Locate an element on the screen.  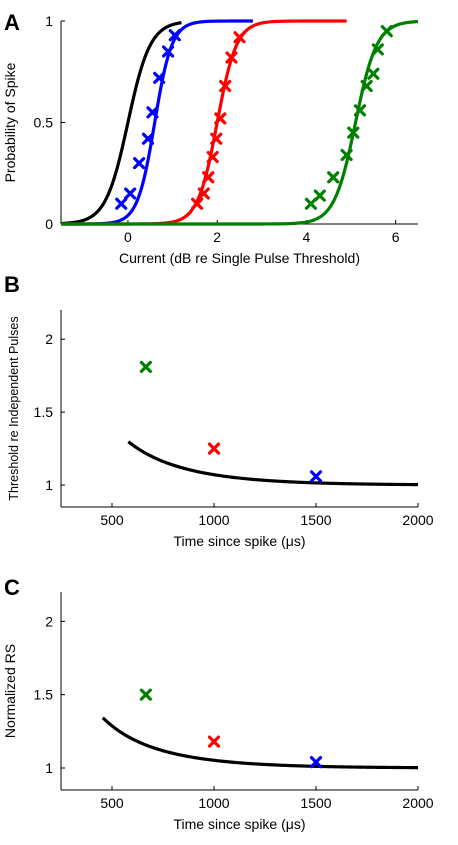
panel-b-letter: B is located at coordinates (12, 284).